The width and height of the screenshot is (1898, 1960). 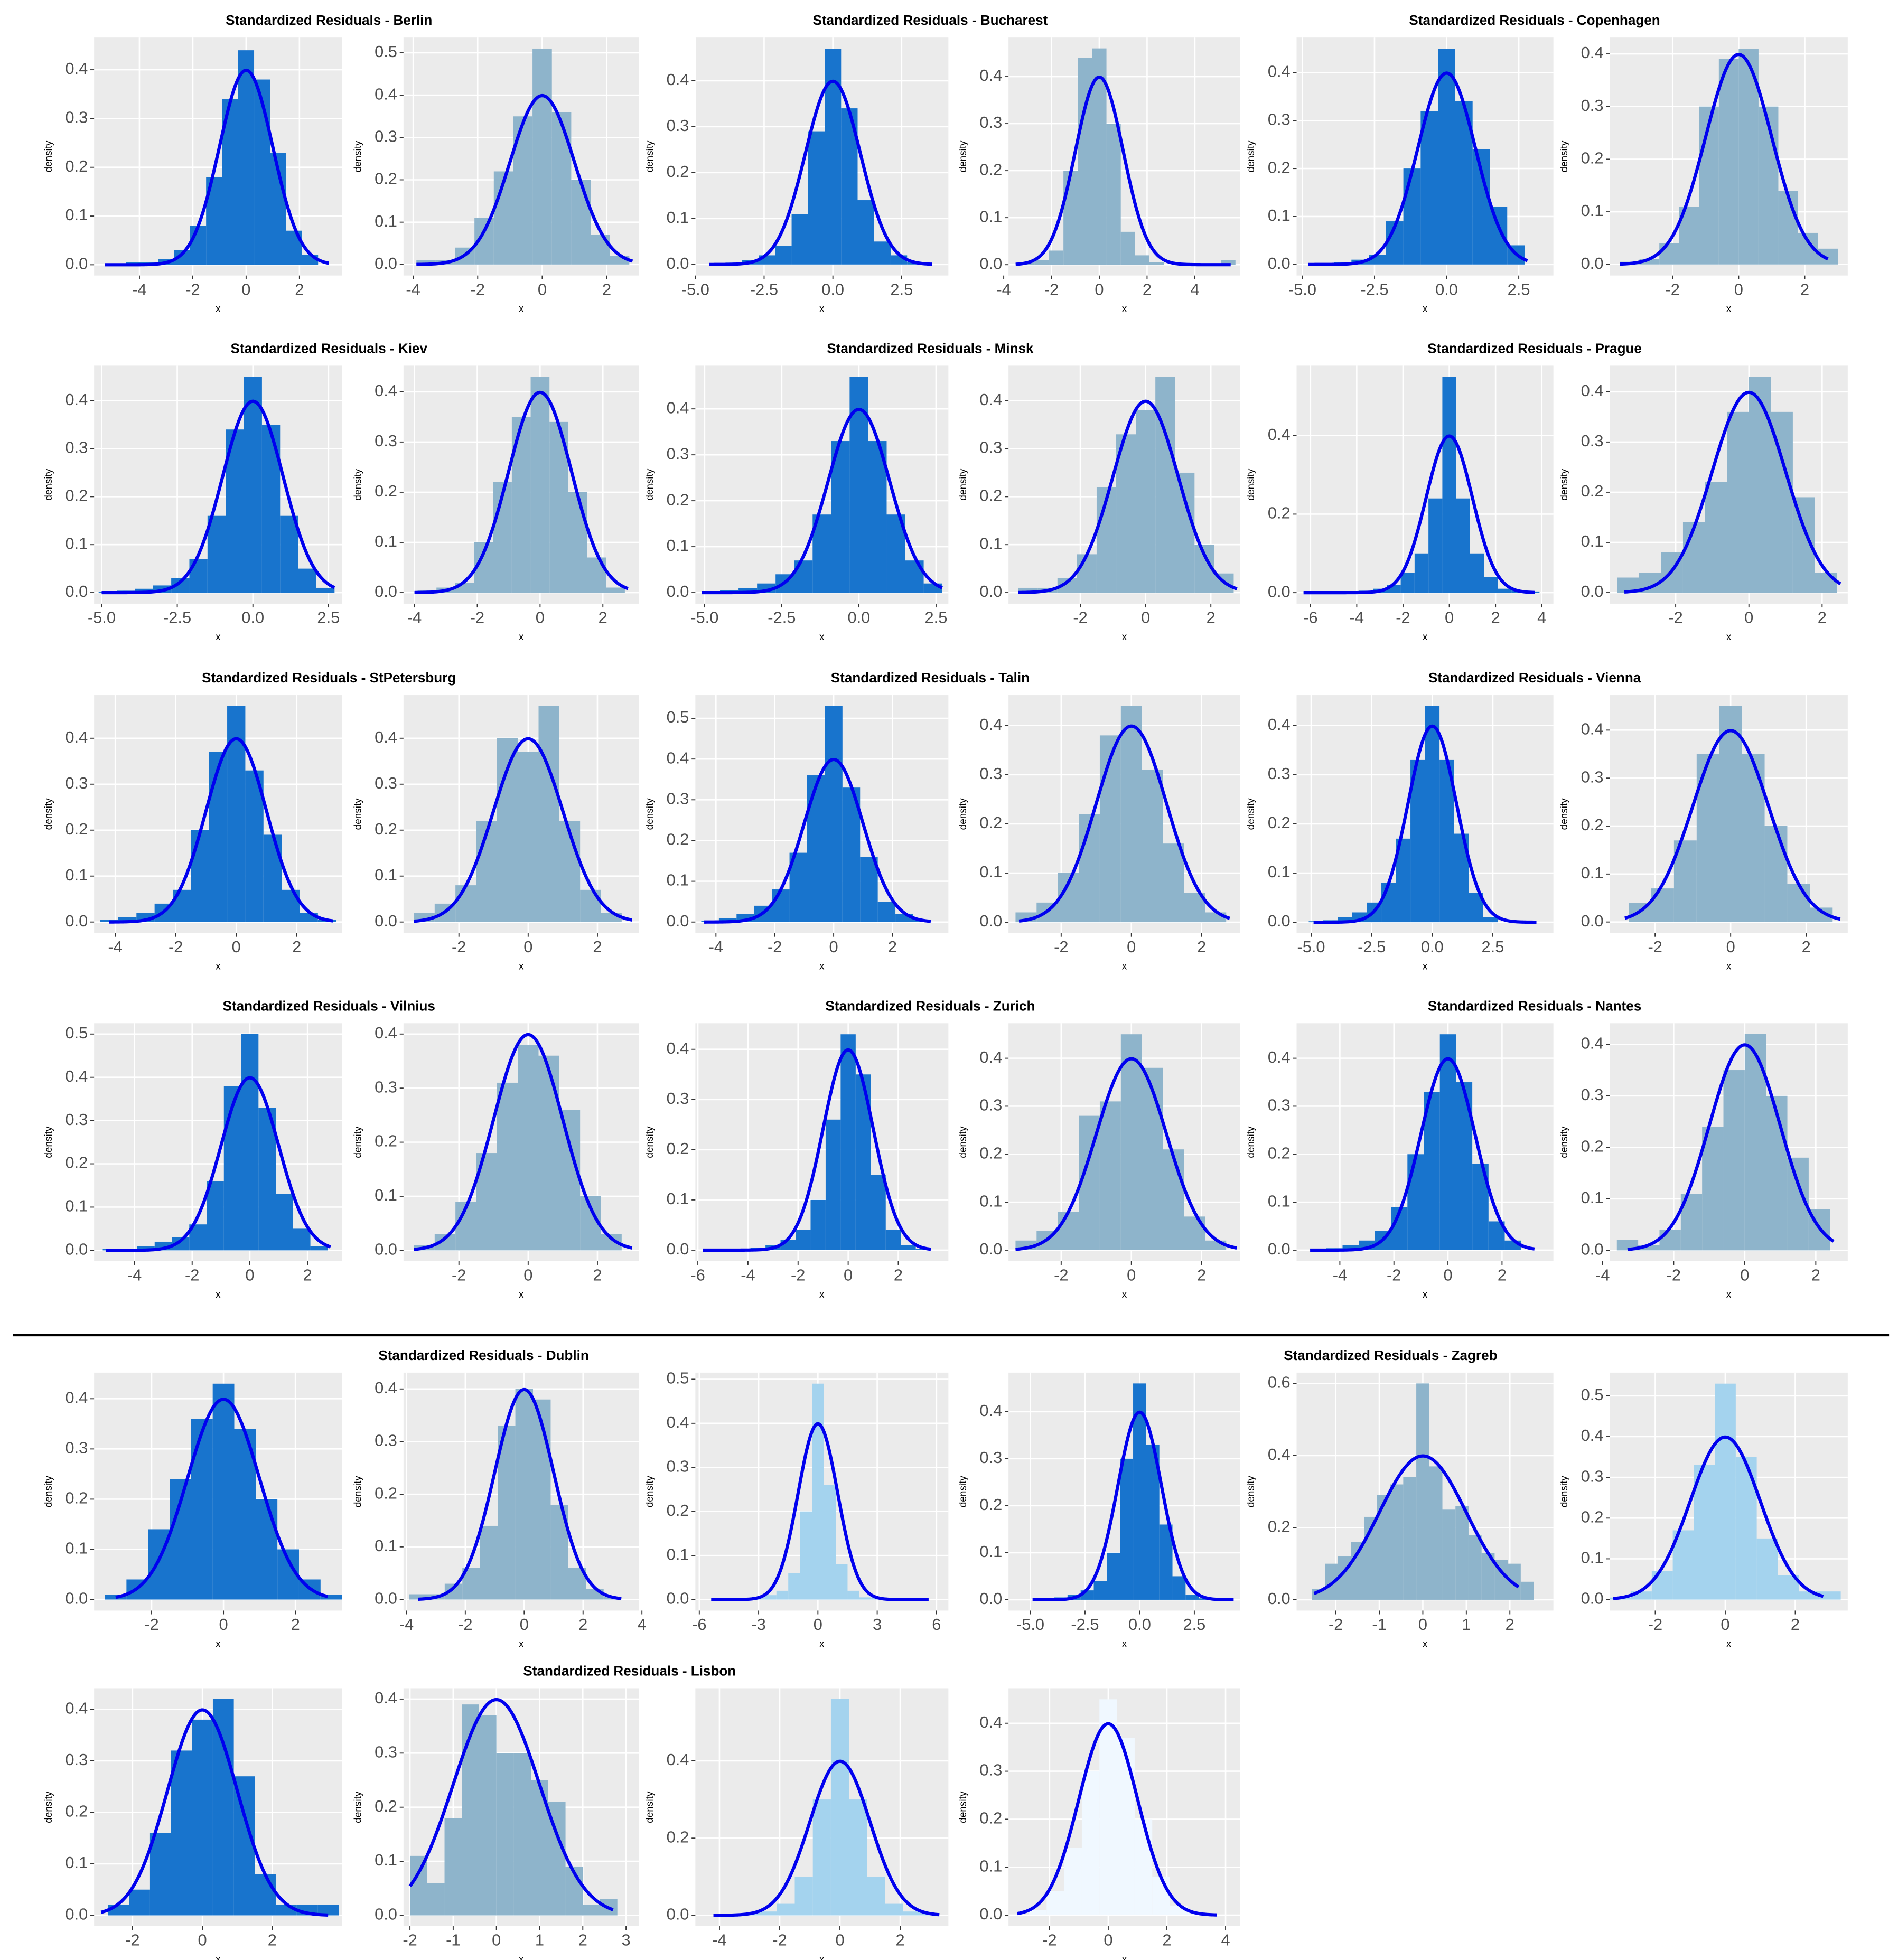 What do you see at coordinates (329, 348) in the screenshot?
I see `chart-title: Standardized Residuals - Kiev` at bounding box center [329, 348].